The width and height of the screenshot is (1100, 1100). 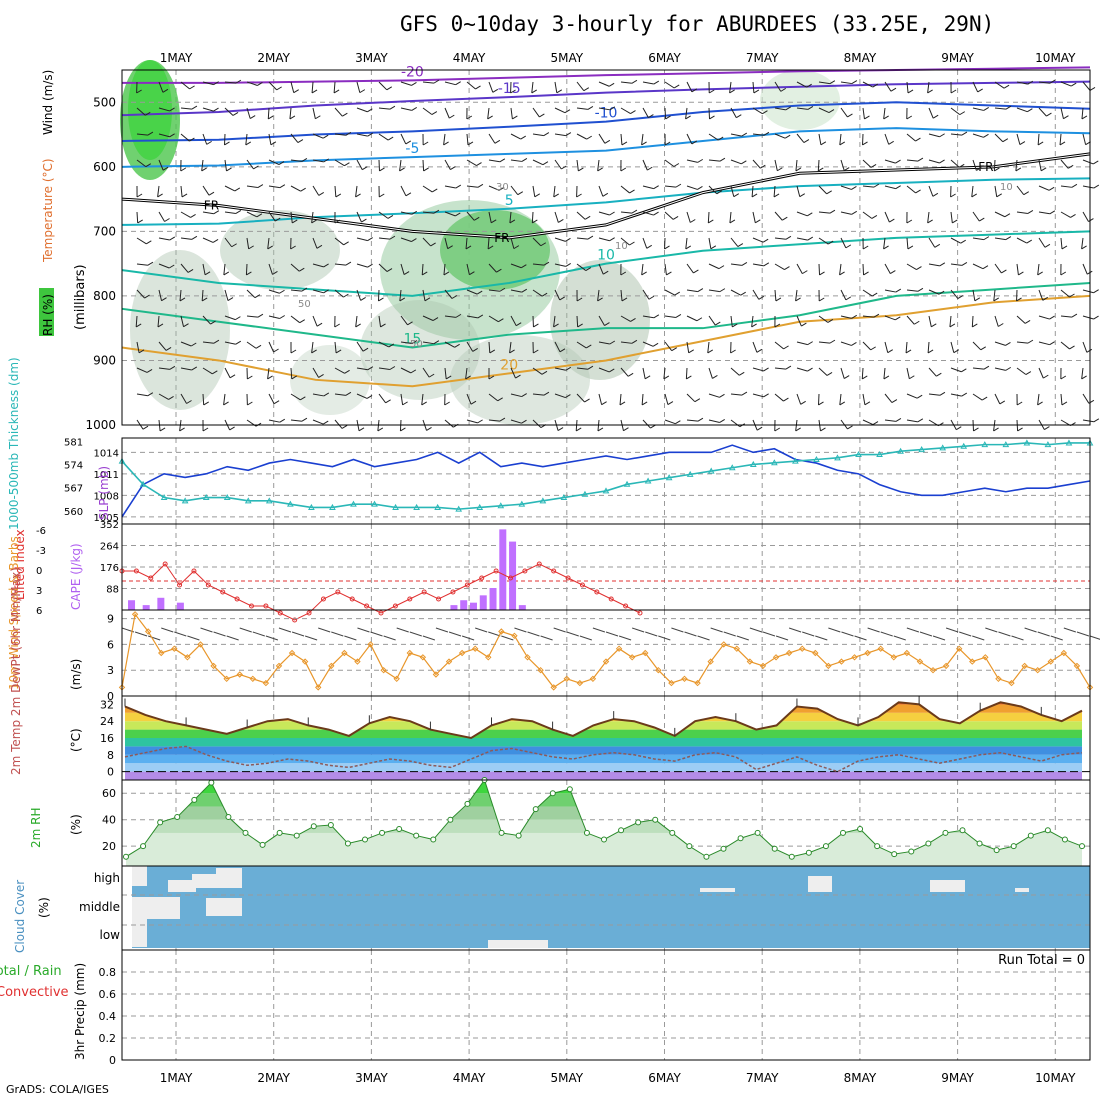 I want to click on ylabel-cloud: Cloud Cover, so click(x=20, y=916).